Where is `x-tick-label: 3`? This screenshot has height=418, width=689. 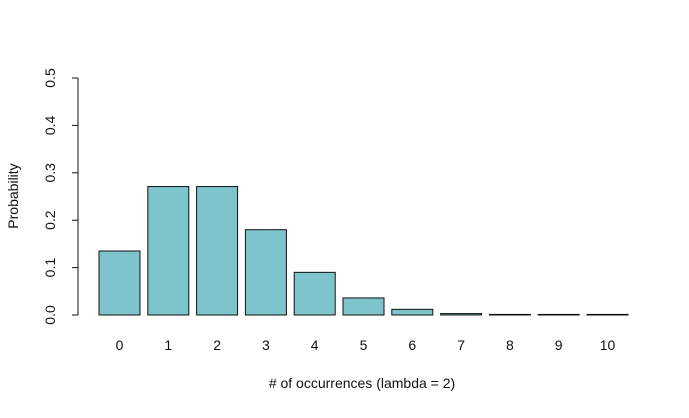 x-tick-label: 3 is located at coordinates (266, 345).